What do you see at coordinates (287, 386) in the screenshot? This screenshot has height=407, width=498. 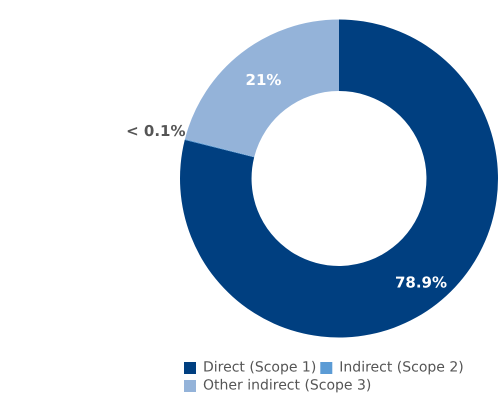 I see `legend-label: Other indirect (Scope 3)` at bounding box center [287, 386].